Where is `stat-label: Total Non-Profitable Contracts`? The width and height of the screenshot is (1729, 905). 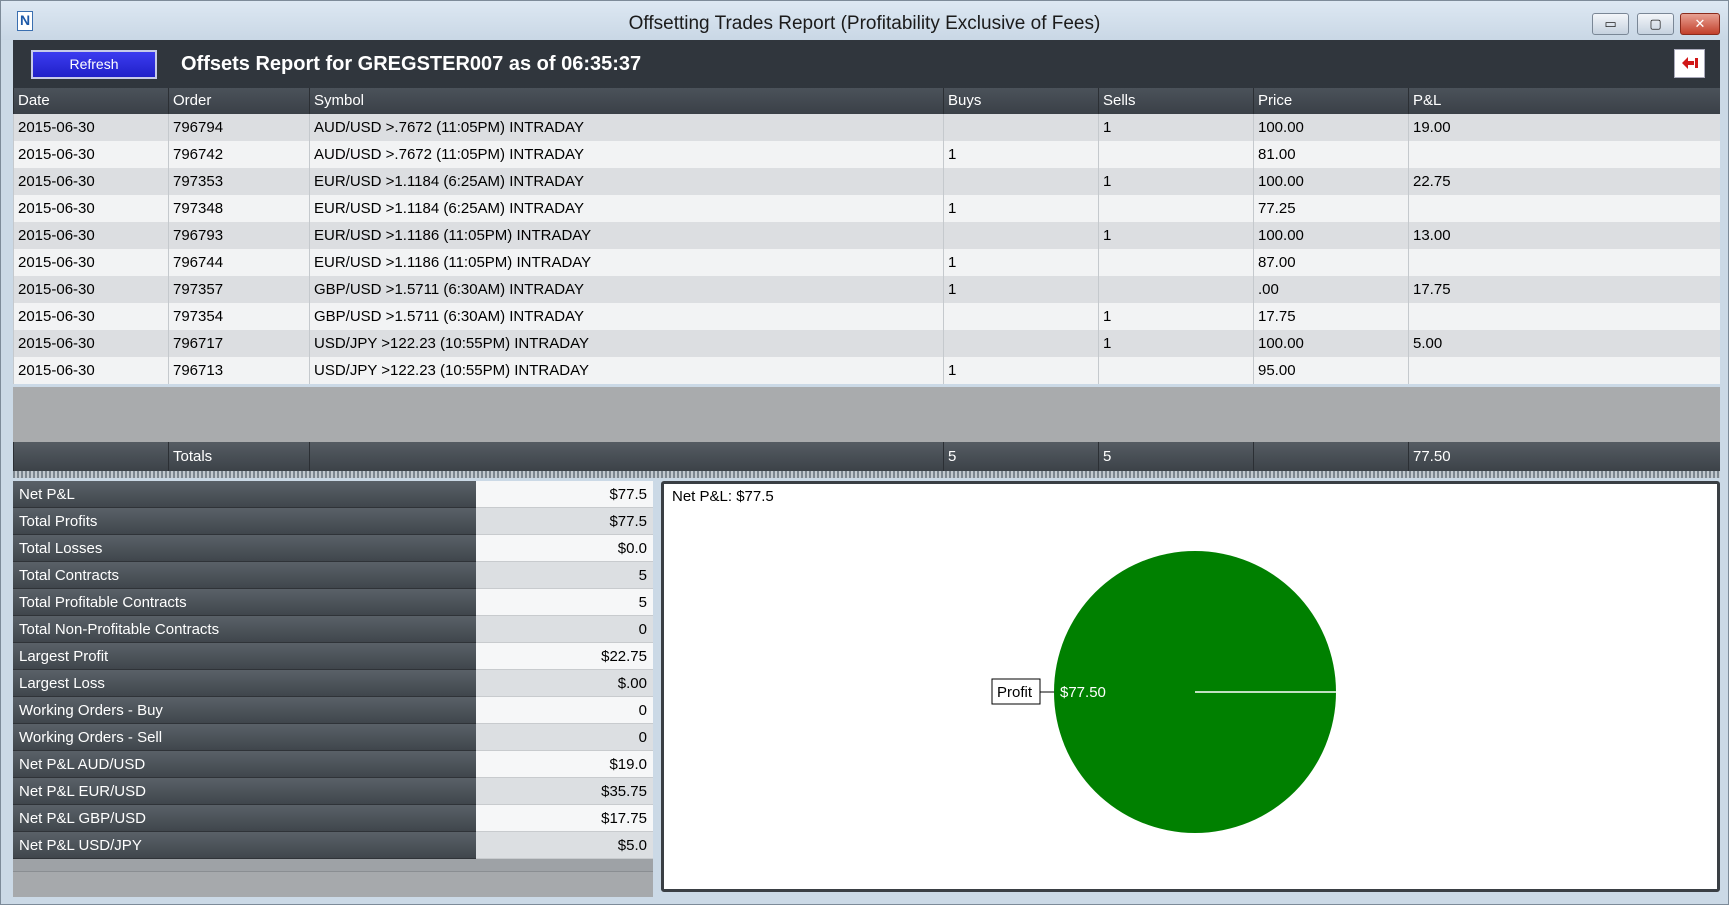 stat-label: Total Non-Profitable Contracts is located at coordinates (244, 629).